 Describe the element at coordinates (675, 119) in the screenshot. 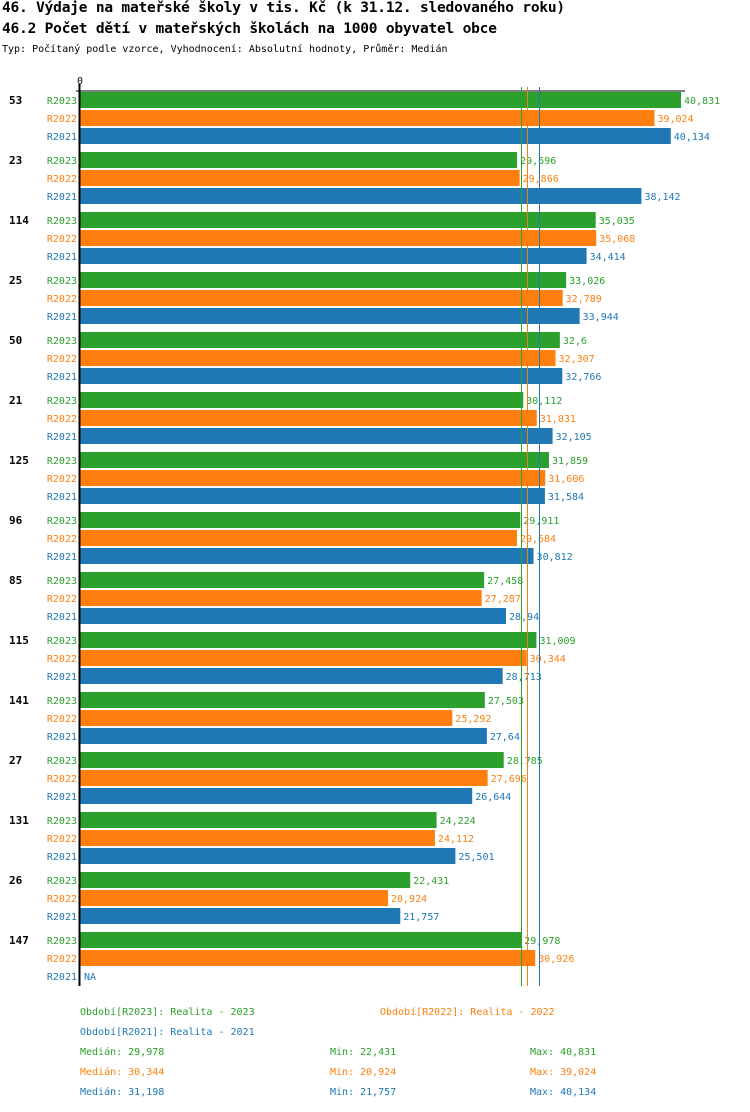

I see `data-label: 39,024` at that location.